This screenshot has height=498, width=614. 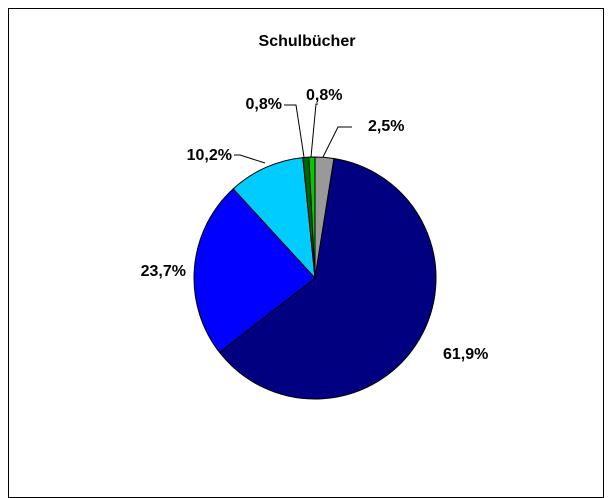 What do you see at coordinates (264, 104) in the screenshot?
I see `slice-label-5: 0,8%` at bounding box center [264, 104].